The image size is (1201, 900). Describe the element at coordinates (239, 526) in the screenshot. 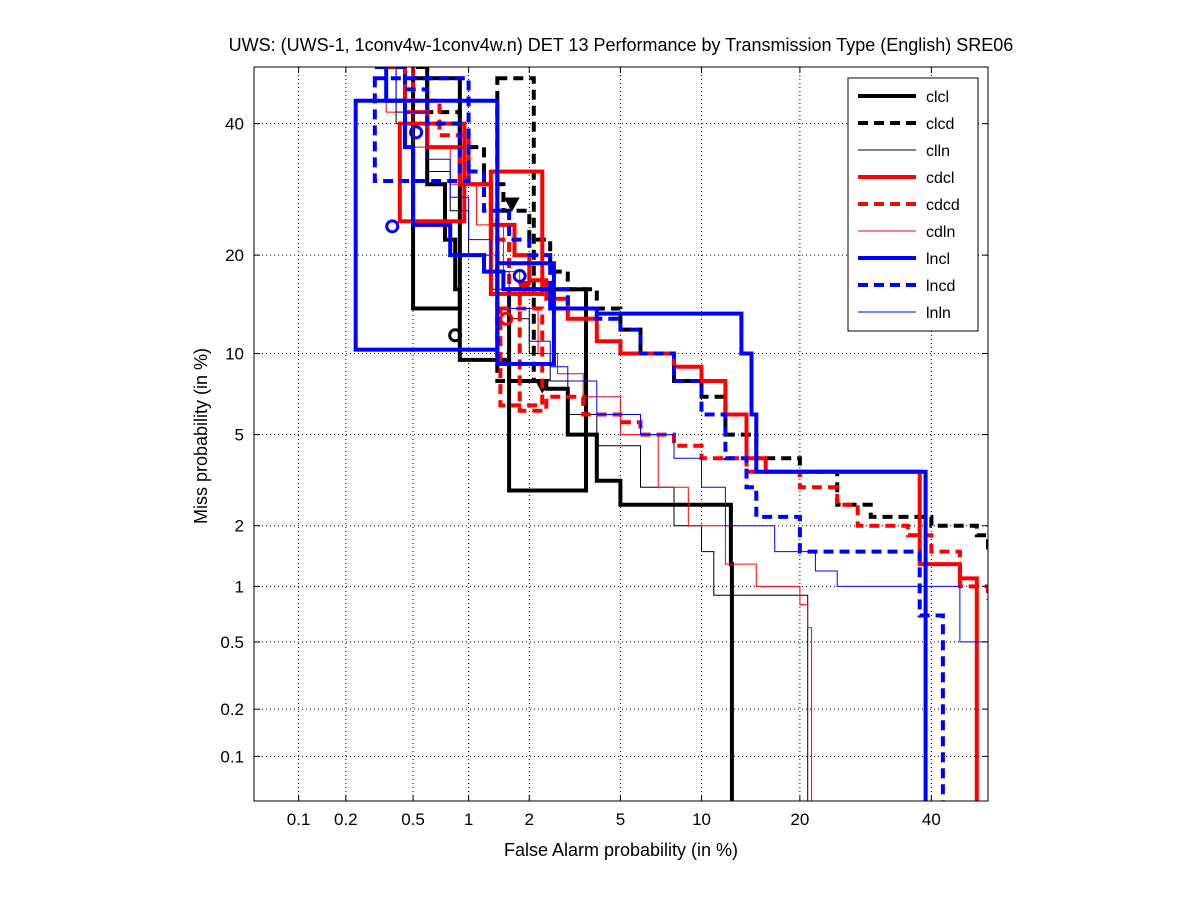

I see `y-tick-label: 2` at that location.